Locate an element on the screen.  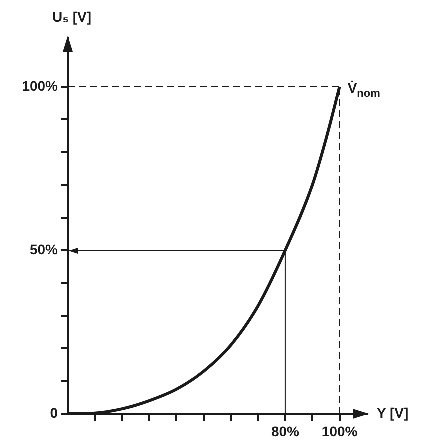
y-axis-title: U₅ [V] is located at coordinates (72, 16).